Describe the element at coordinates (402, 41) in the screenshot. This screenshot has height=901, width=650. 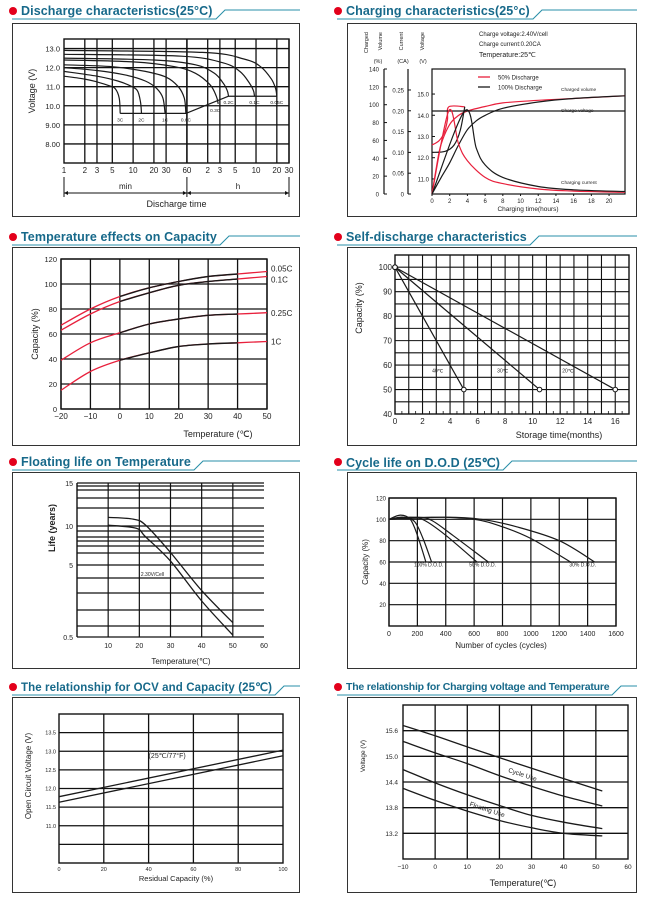
I see `current-axis-title: Current` at that location.